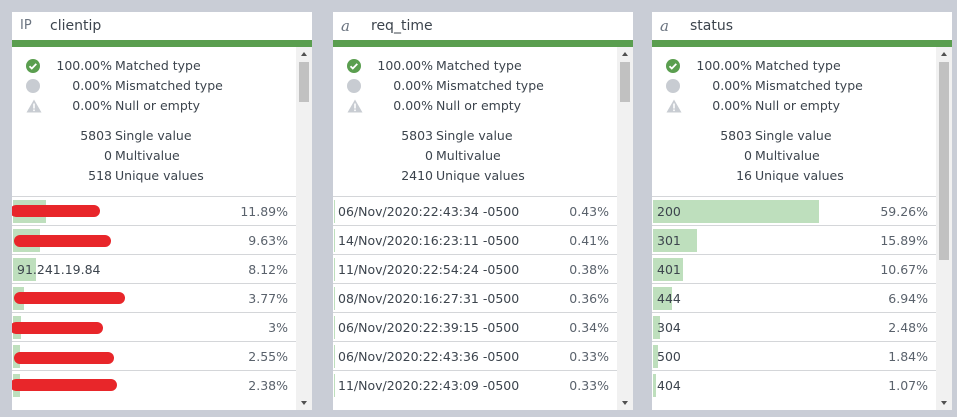 The height and width of the screenshot is (417, 957). Describe the element at coordinates (589, 269) in the screenshot. I see `row-percent: 0.38%` at that location.